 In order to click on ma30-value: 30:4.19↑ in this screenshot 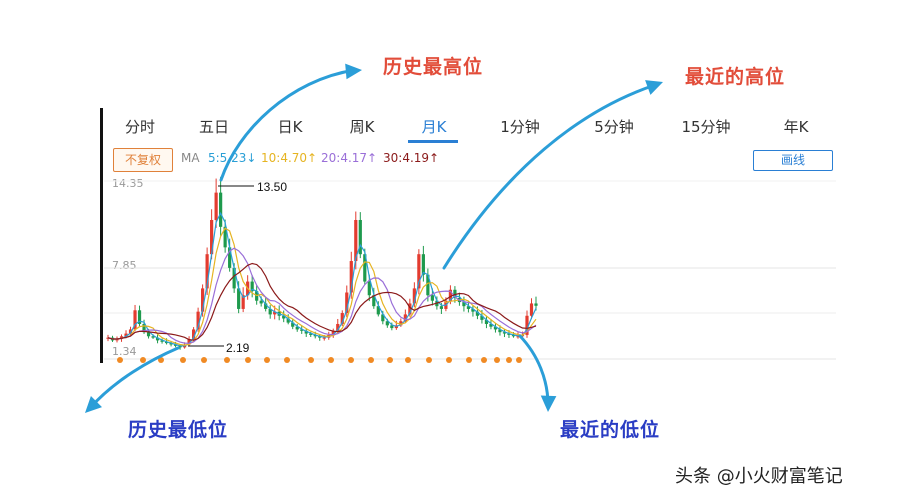, I will do `click(411, 158)`.